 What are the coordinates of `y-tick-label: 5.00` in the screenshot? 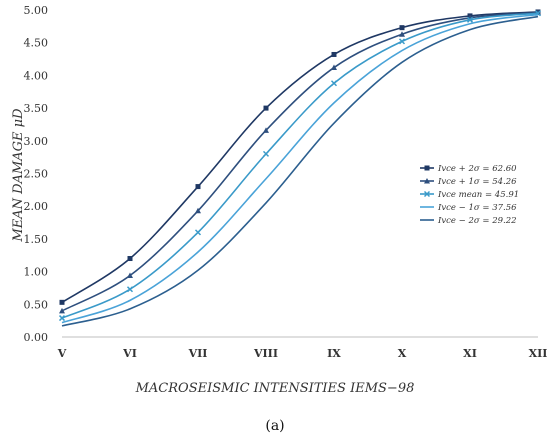 It's located at (36, 10).